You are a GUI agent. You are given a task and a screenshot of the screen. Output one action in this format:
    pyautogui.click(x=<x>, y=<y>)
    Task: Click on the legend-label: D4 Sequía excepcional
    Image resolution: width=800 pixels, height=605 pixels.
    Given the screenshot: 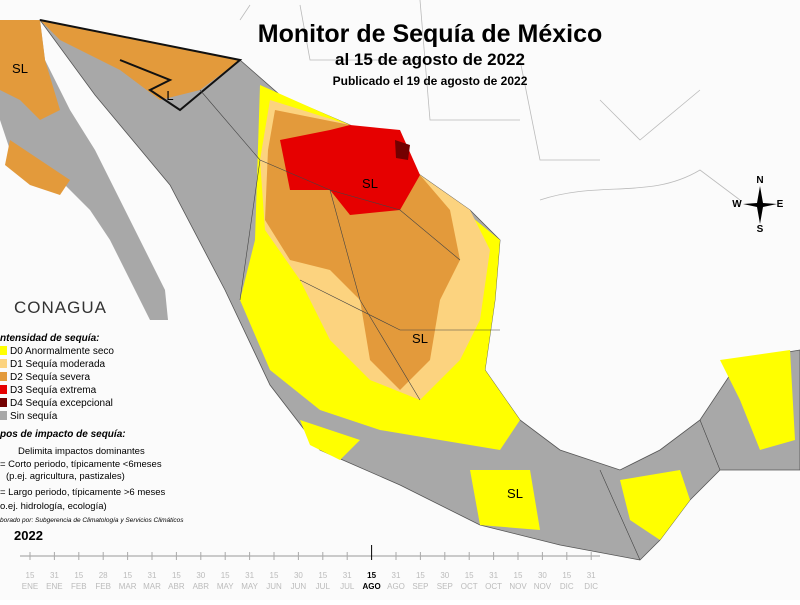 What is the action you would take?
    pyautogui.click(x=61, y=403)
    